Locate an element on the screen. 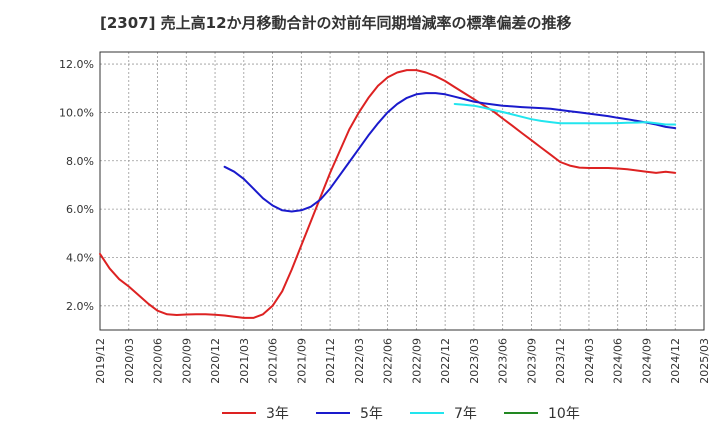  x-tick-label: 2023/03 is located at coordinates (474, 361).